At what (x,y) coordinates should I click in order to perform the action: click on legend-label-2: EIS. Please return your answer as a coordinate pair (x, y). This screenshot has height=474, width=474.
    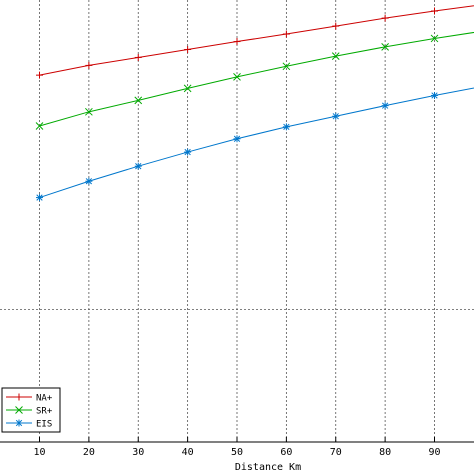
    Looking at the image, I should click on (44, 425).